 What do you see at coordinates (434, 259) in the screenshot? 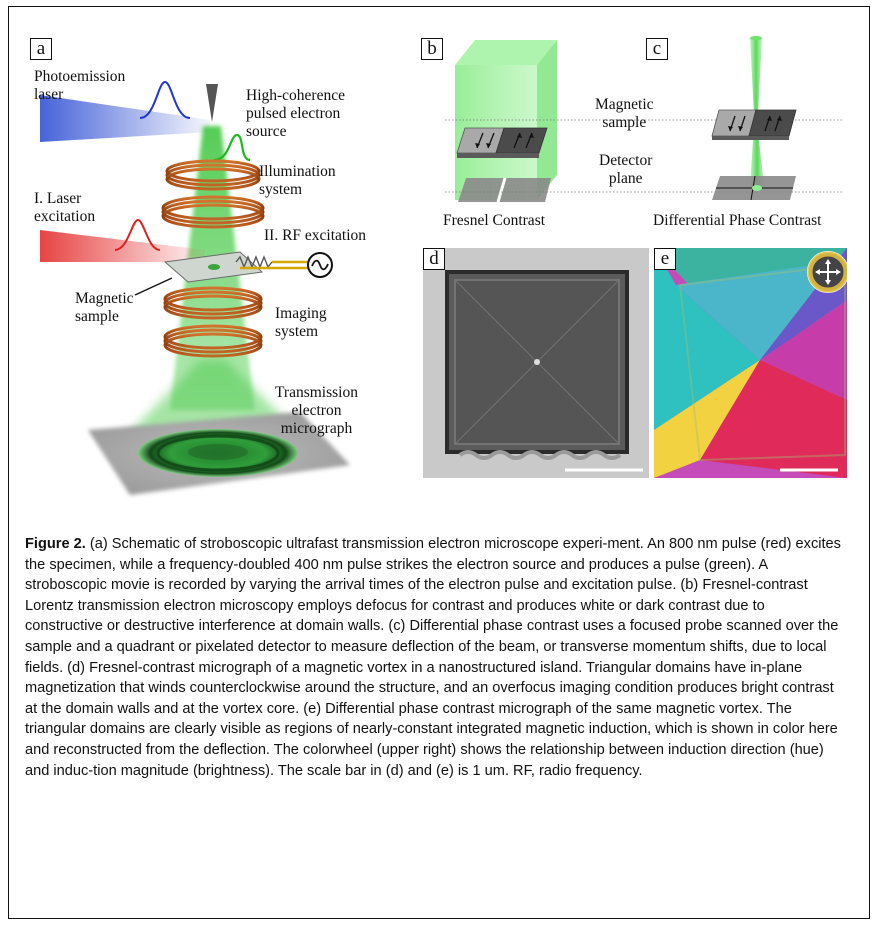
I see `panel-letter-d: d` at bounding box center [434, 259].